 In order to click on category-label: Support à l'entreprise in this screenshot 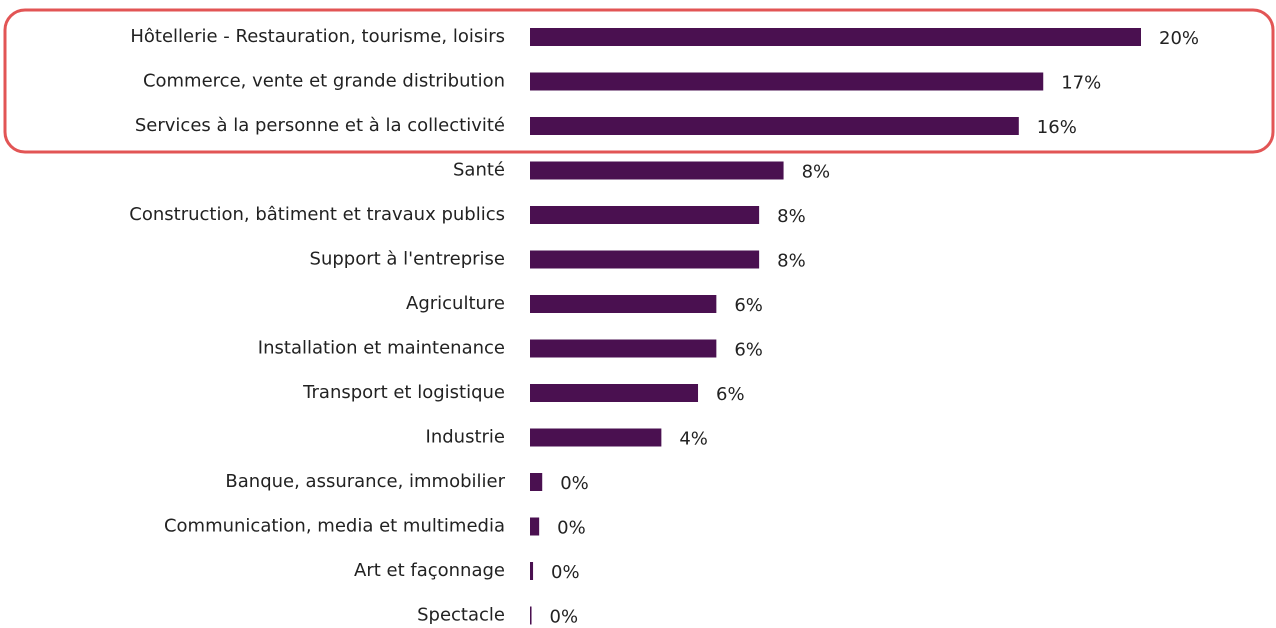, I will do `click(407, 259)`.